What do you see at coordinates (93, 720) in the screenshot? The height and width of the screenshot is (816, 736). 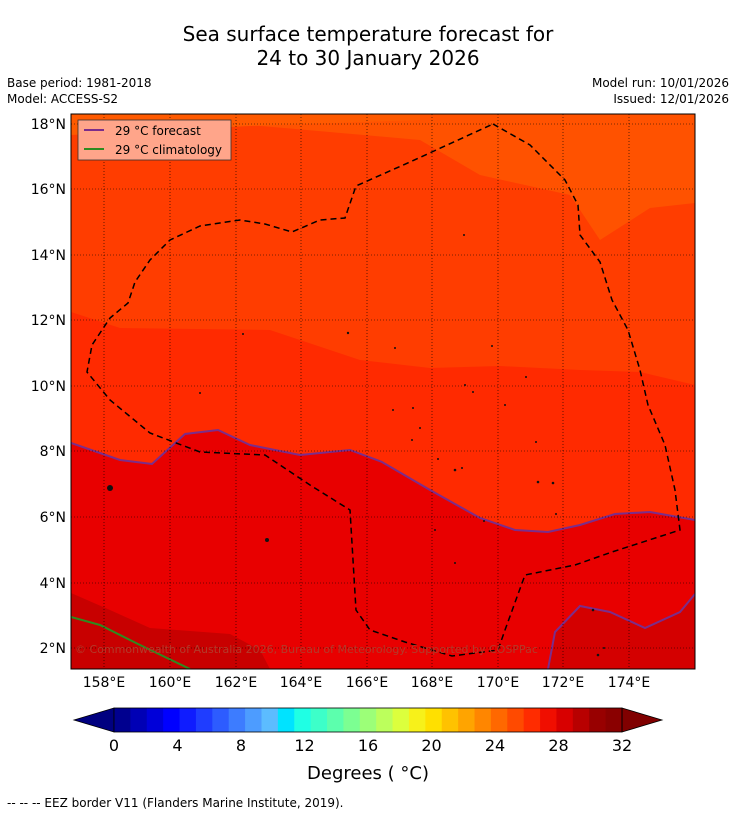 I see `colorbar-low-arrow` at bounding box center [93, 720].